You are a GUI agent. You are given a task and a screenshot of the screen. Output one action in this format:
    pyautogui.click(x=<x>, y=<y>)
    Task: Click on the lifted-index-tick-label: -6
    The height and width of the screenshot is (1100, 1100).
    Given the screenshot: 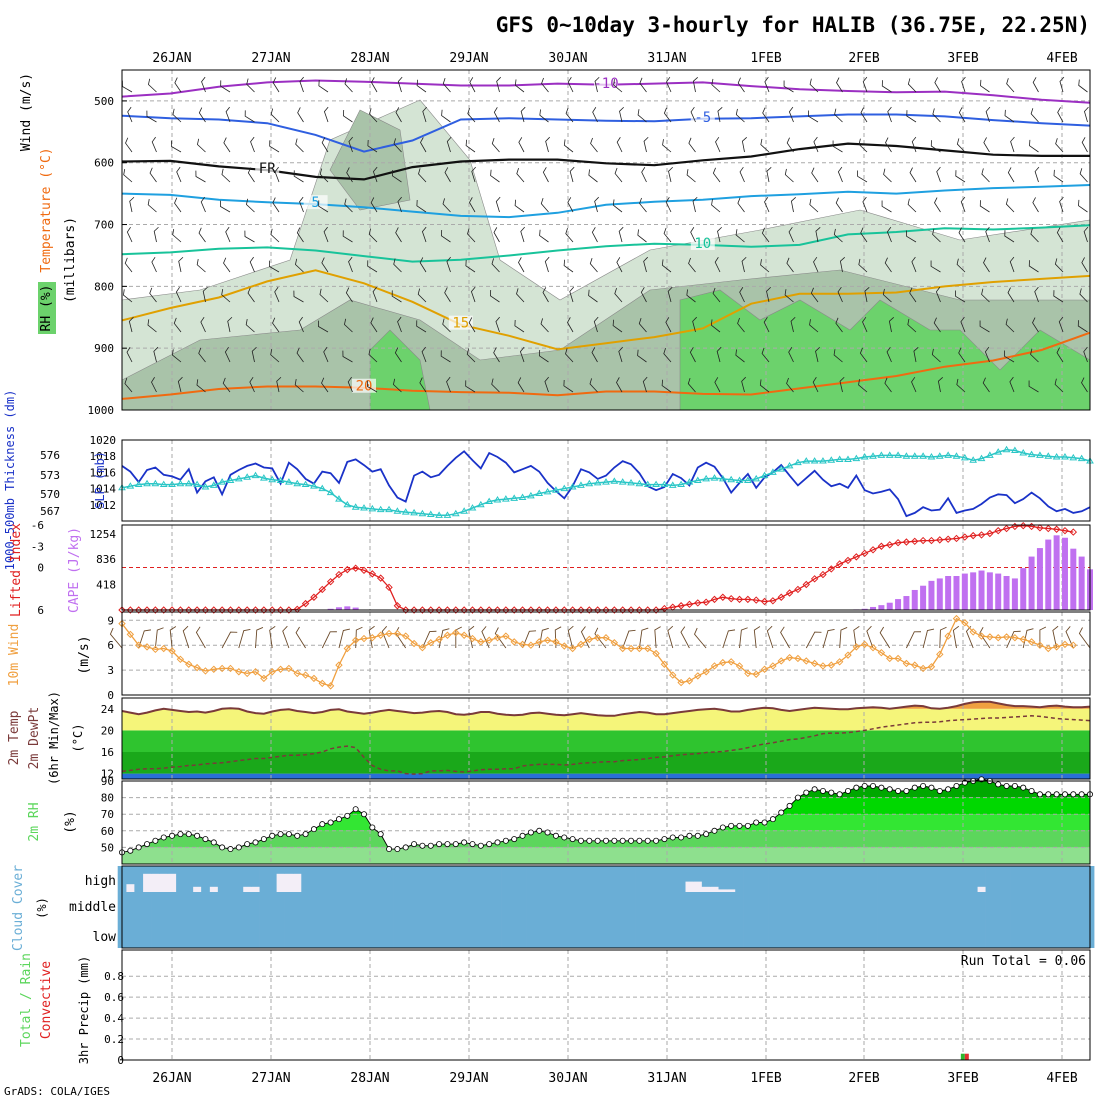 What is the action you would take?
    pyautogui.click(x=37, y=525)
    